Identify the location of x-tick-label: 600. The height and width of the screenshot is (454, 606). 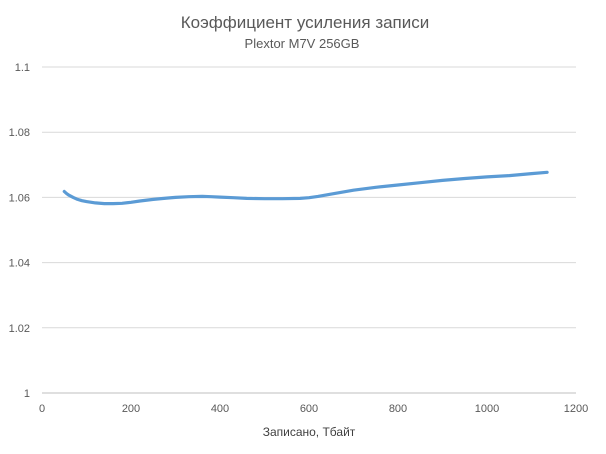
(309, 409).